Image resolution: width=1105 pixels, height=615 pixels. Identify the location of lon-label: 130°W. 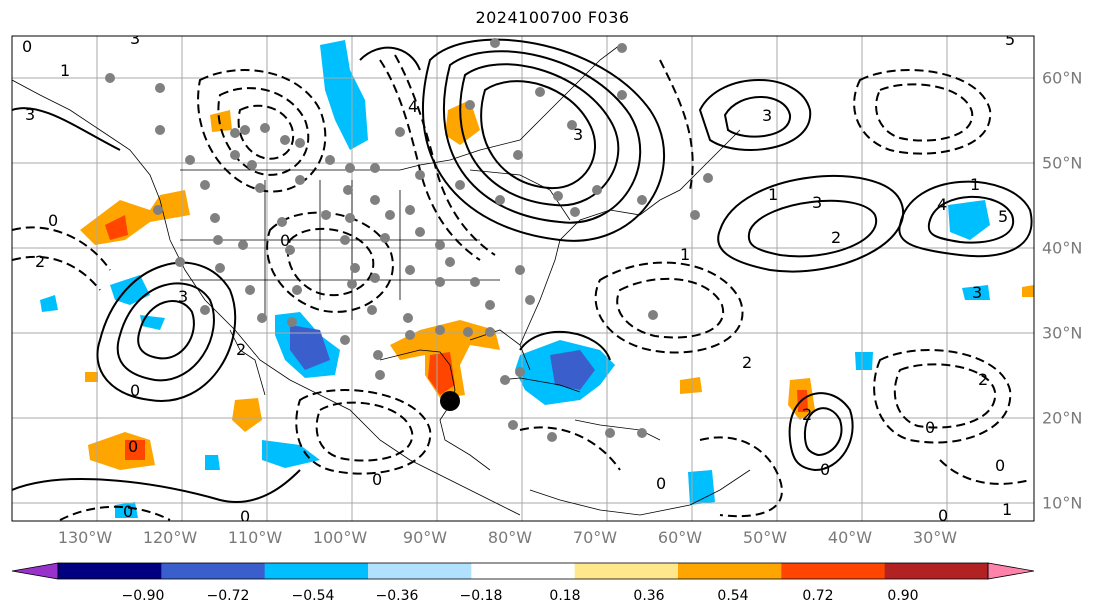
(85, 537).